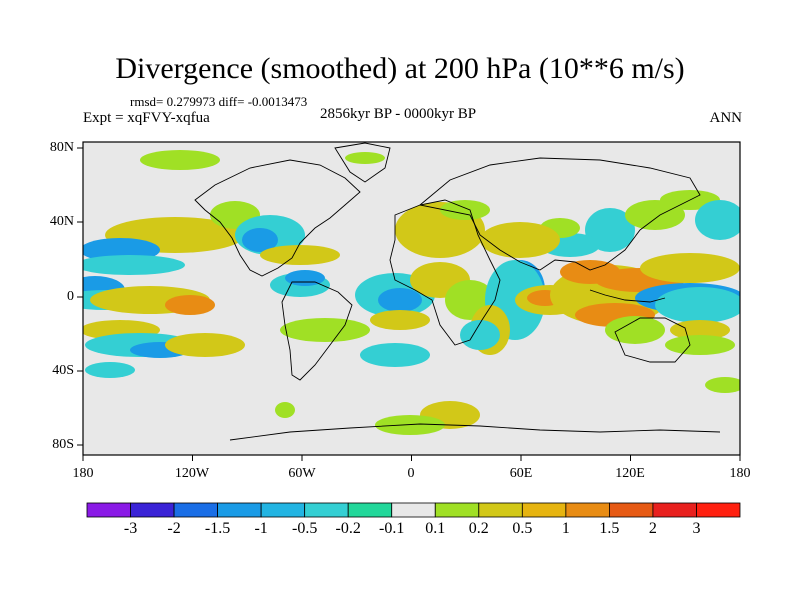  I want to click on coast-south-america, so click(317, 331).